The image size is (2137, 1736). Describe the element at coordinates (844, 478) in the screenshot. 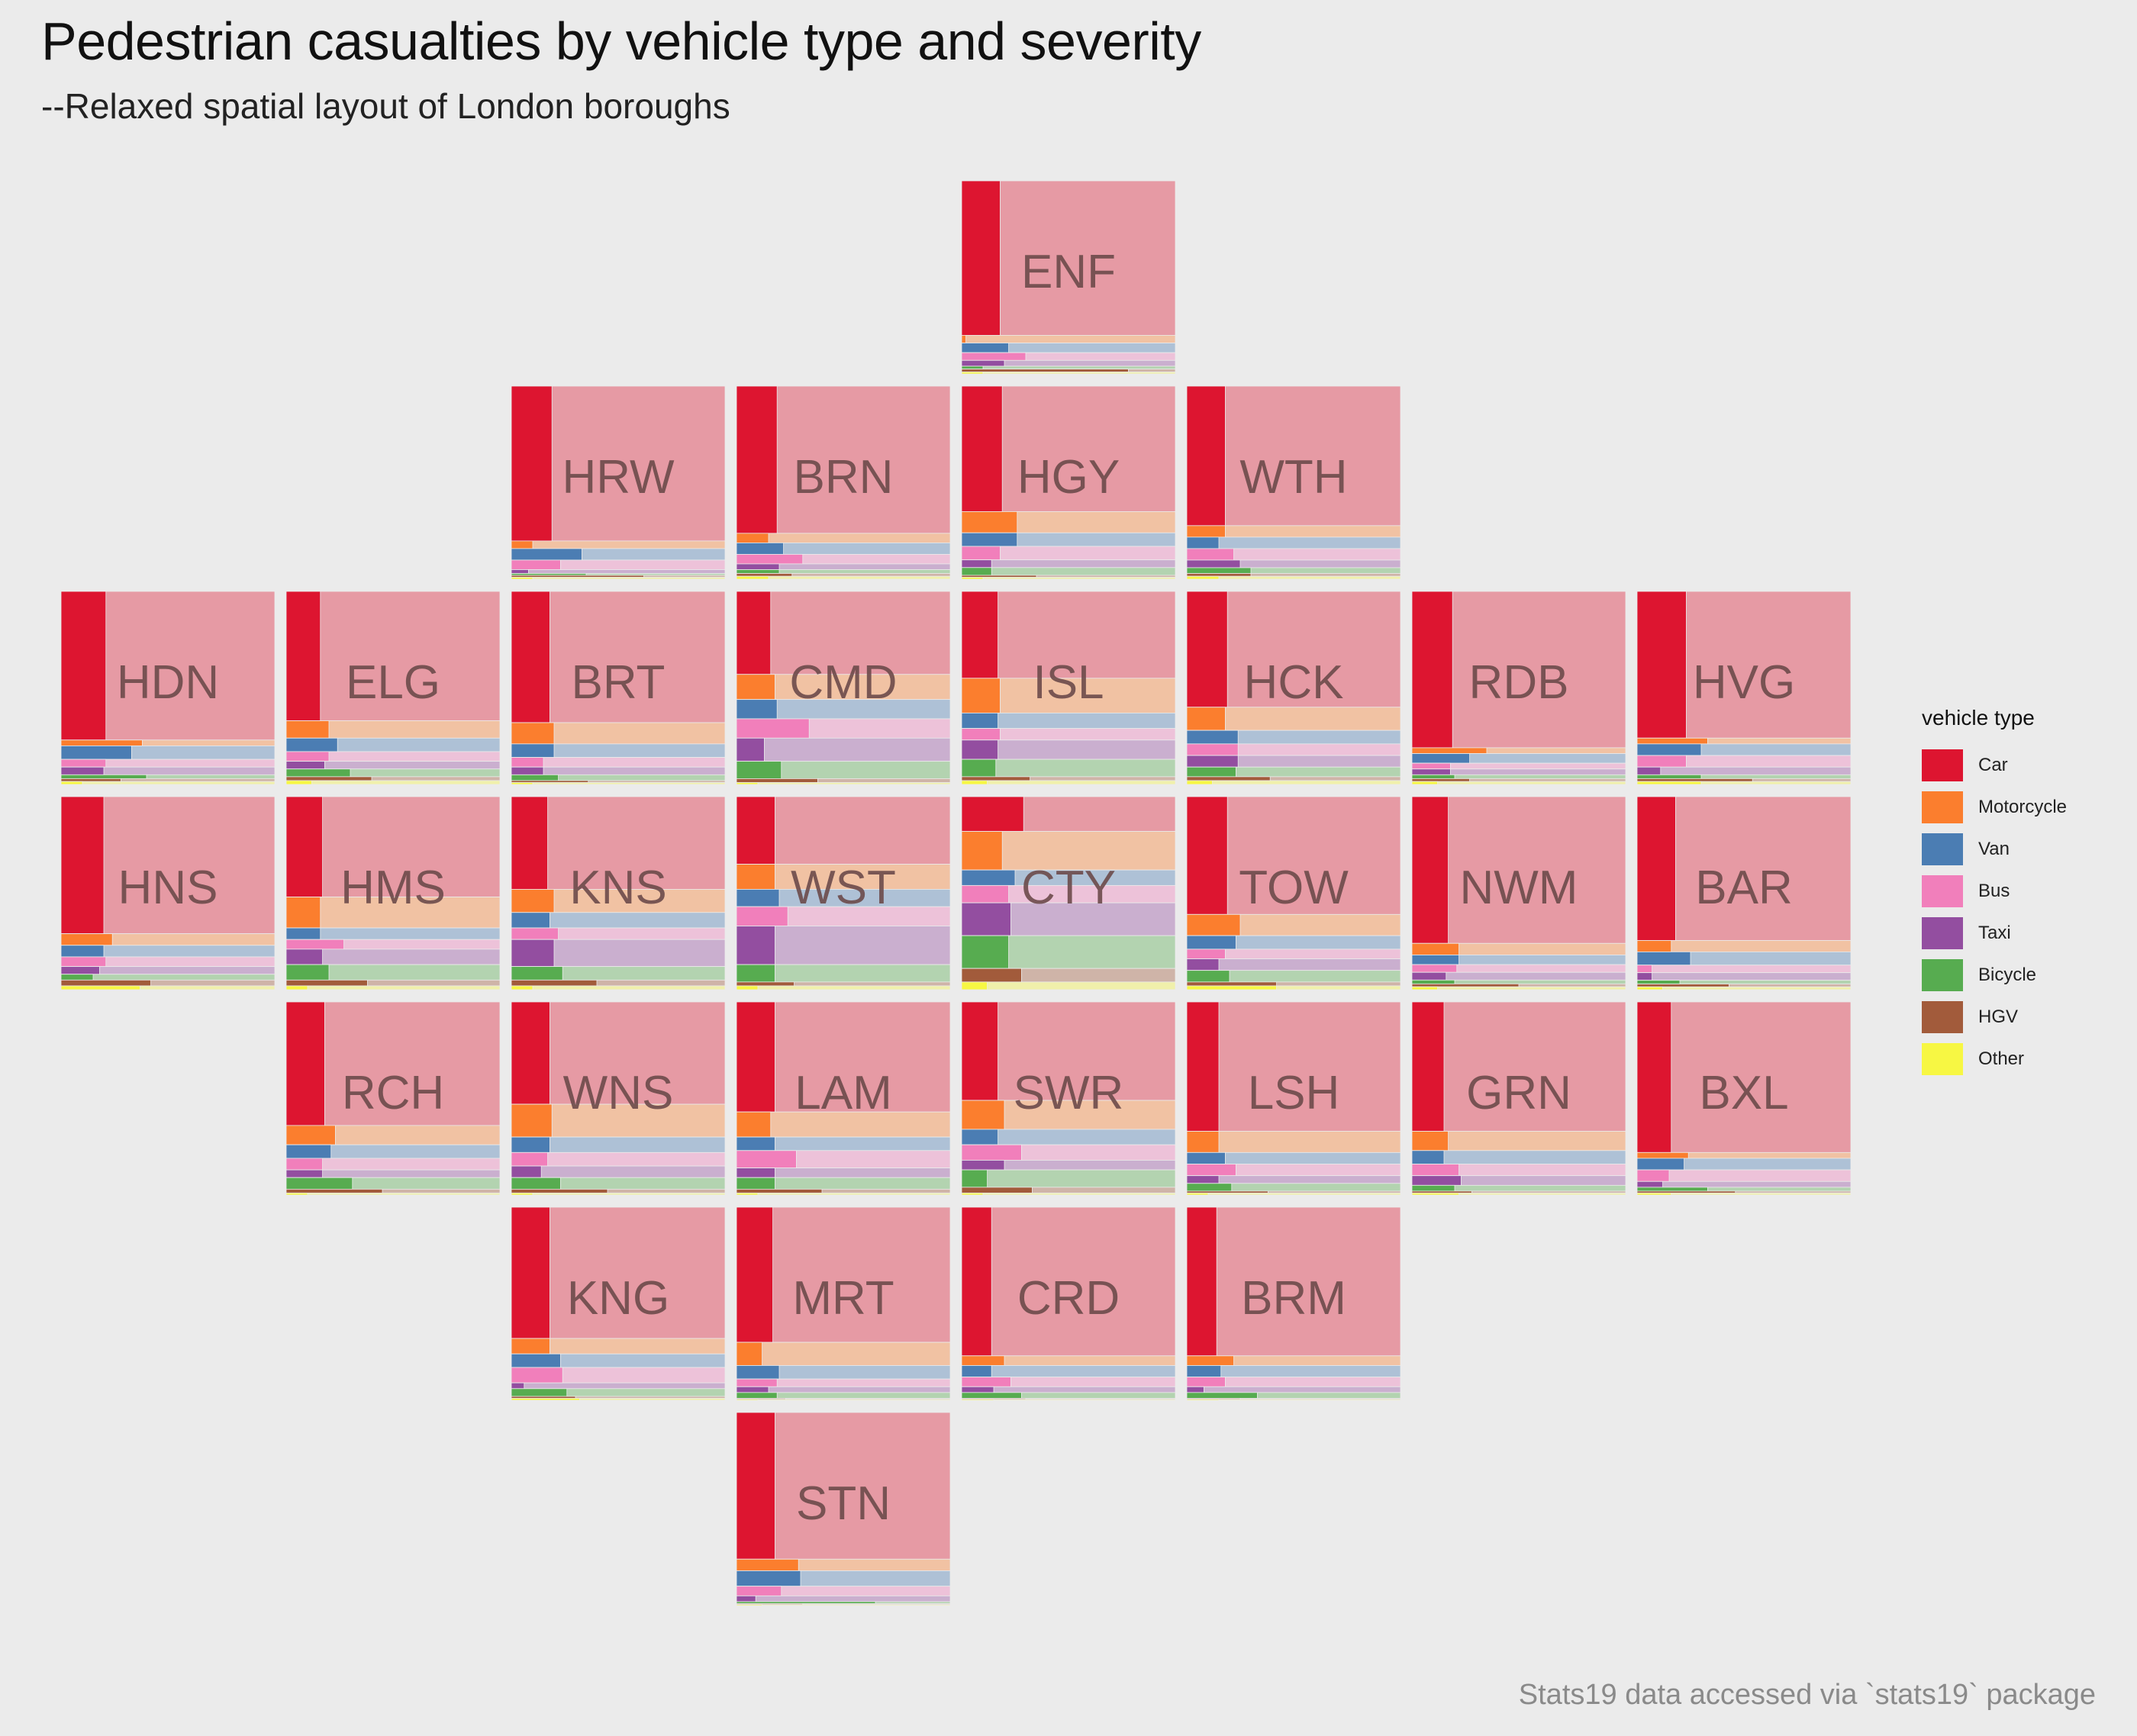

I see `panel-label-brn: BRN` at that location.